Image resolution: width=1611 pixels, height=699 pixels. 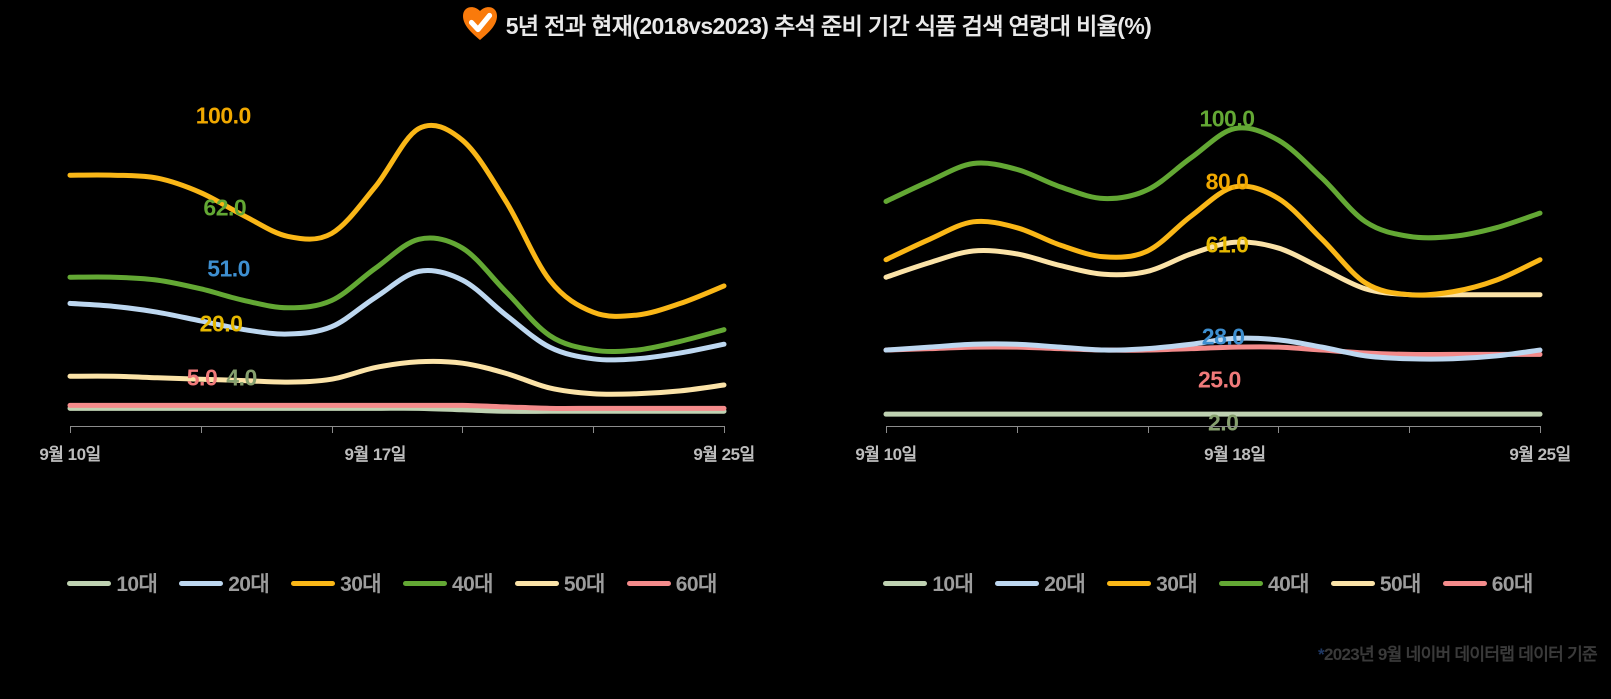 What do you see at coordinates (480, 24) in the screenshot?
I see `orange-check-badge-icon` at bounding box center [480, 24].